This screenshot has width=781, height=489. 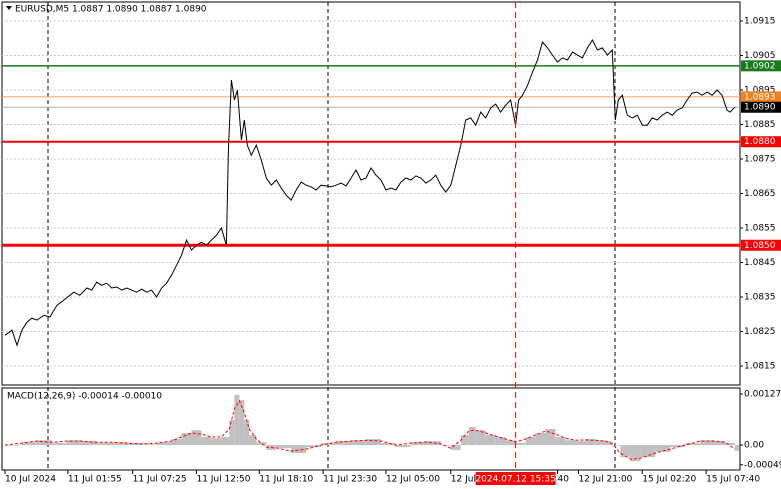 What do you see at coordinates (760, 298) in the screenshot?
I see `y-tick-label: 1.0835` at bounding box center [760, 298].